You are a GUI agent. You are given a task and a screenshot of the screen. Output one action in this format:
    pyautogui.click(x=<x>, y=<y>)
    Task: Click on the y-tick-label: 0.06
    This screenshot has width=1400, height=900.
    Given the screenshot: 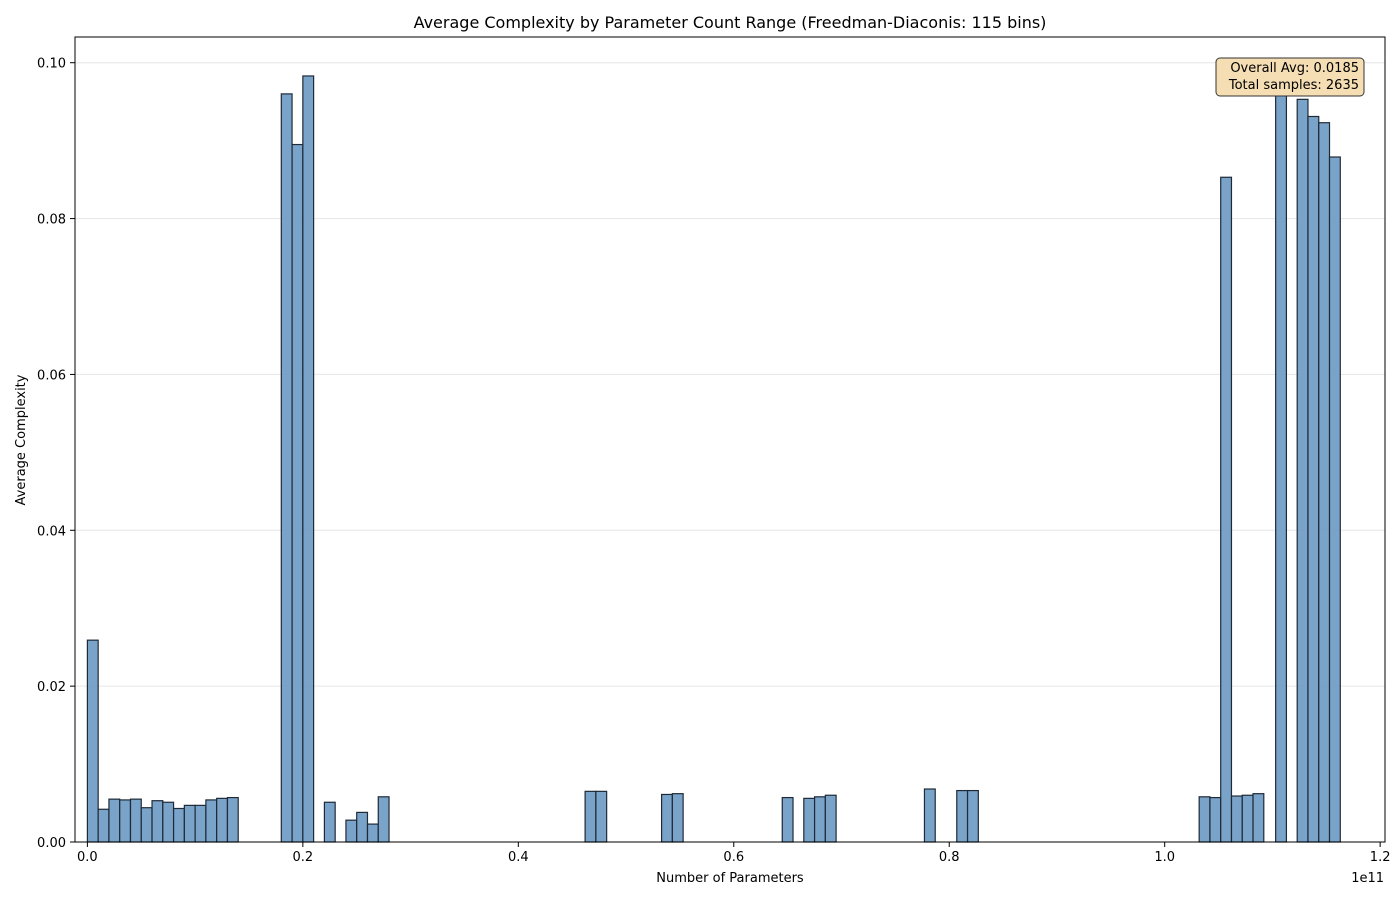 What is the action you would take?
    pyautogui.click(x=51, y=375)
    